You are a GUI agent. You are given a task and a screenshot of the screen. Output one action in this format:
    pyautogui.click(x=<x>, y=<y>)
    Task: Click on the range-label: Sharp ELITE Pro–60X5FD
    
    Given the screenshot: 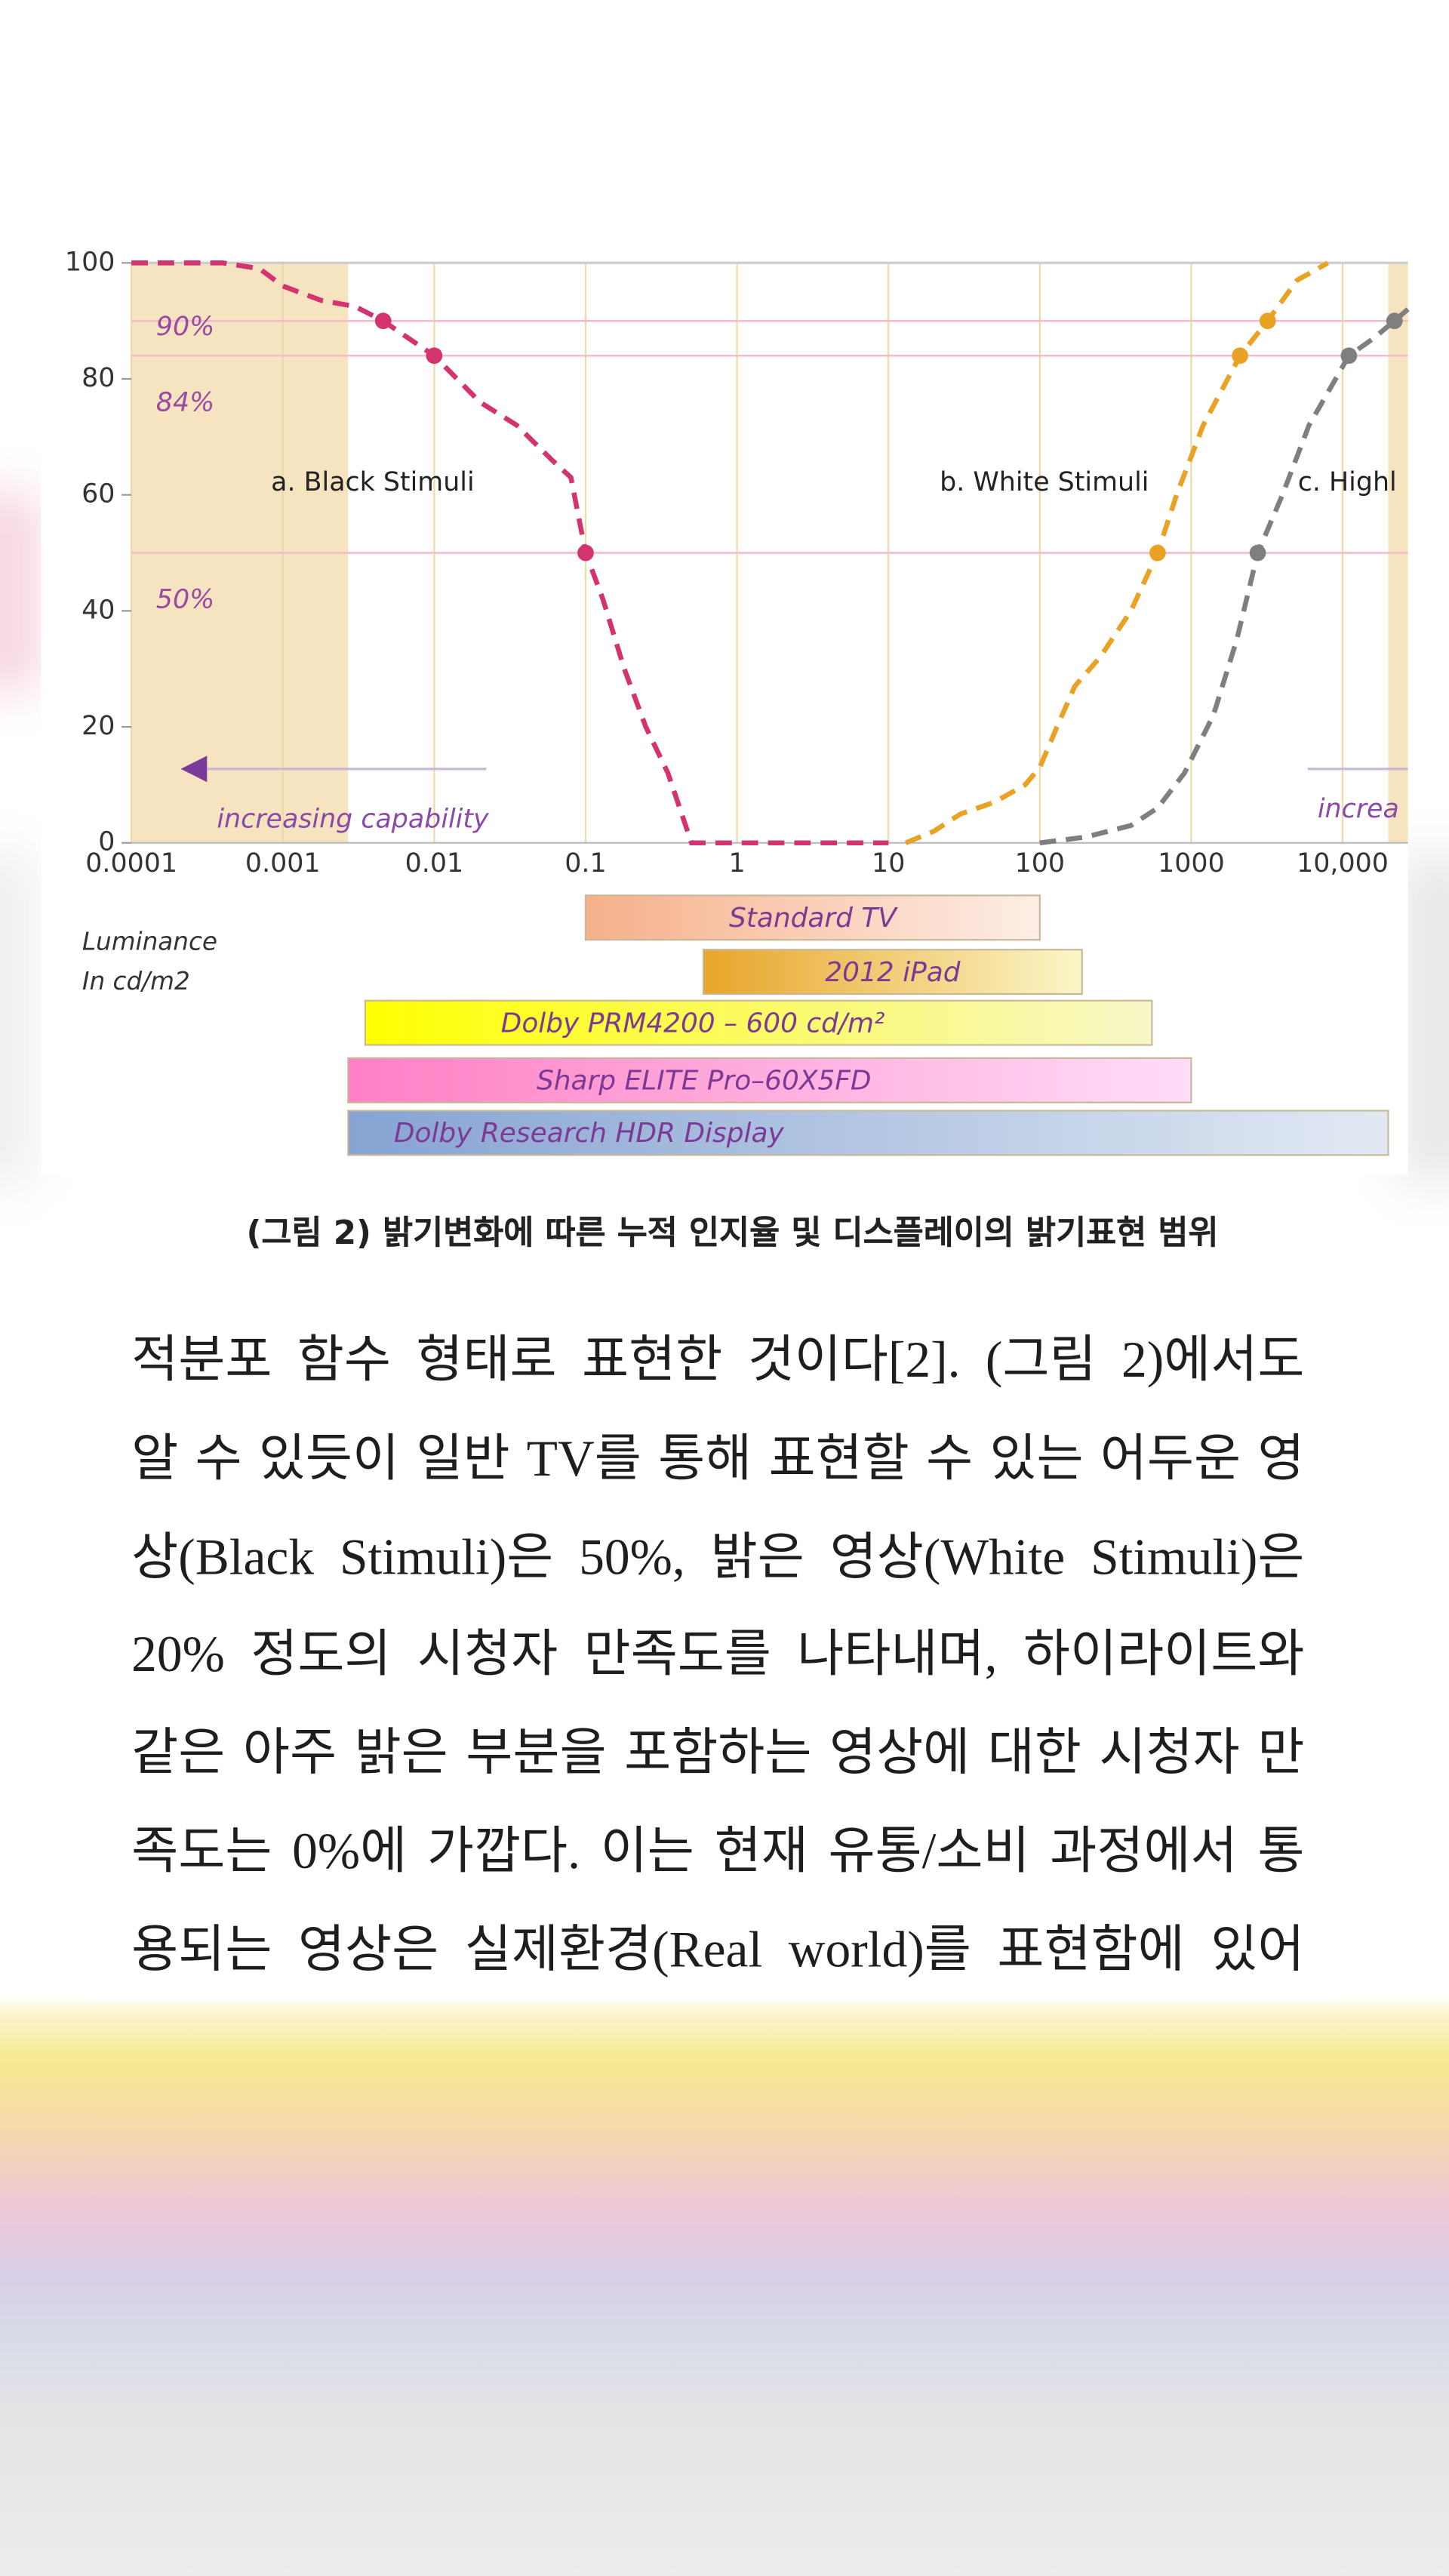 What is the action you would take?
    pyautogui.click(x=704, y=1080)
    